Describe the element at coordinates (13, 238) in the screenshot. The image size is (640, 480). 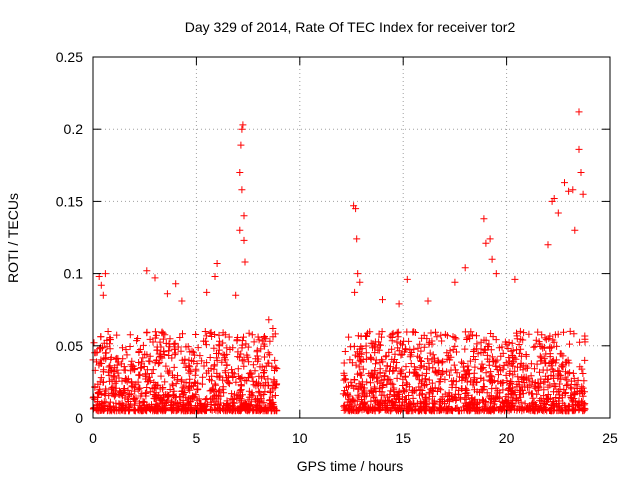
I see `y-axis-title: ROTI / TECUs` at that location.